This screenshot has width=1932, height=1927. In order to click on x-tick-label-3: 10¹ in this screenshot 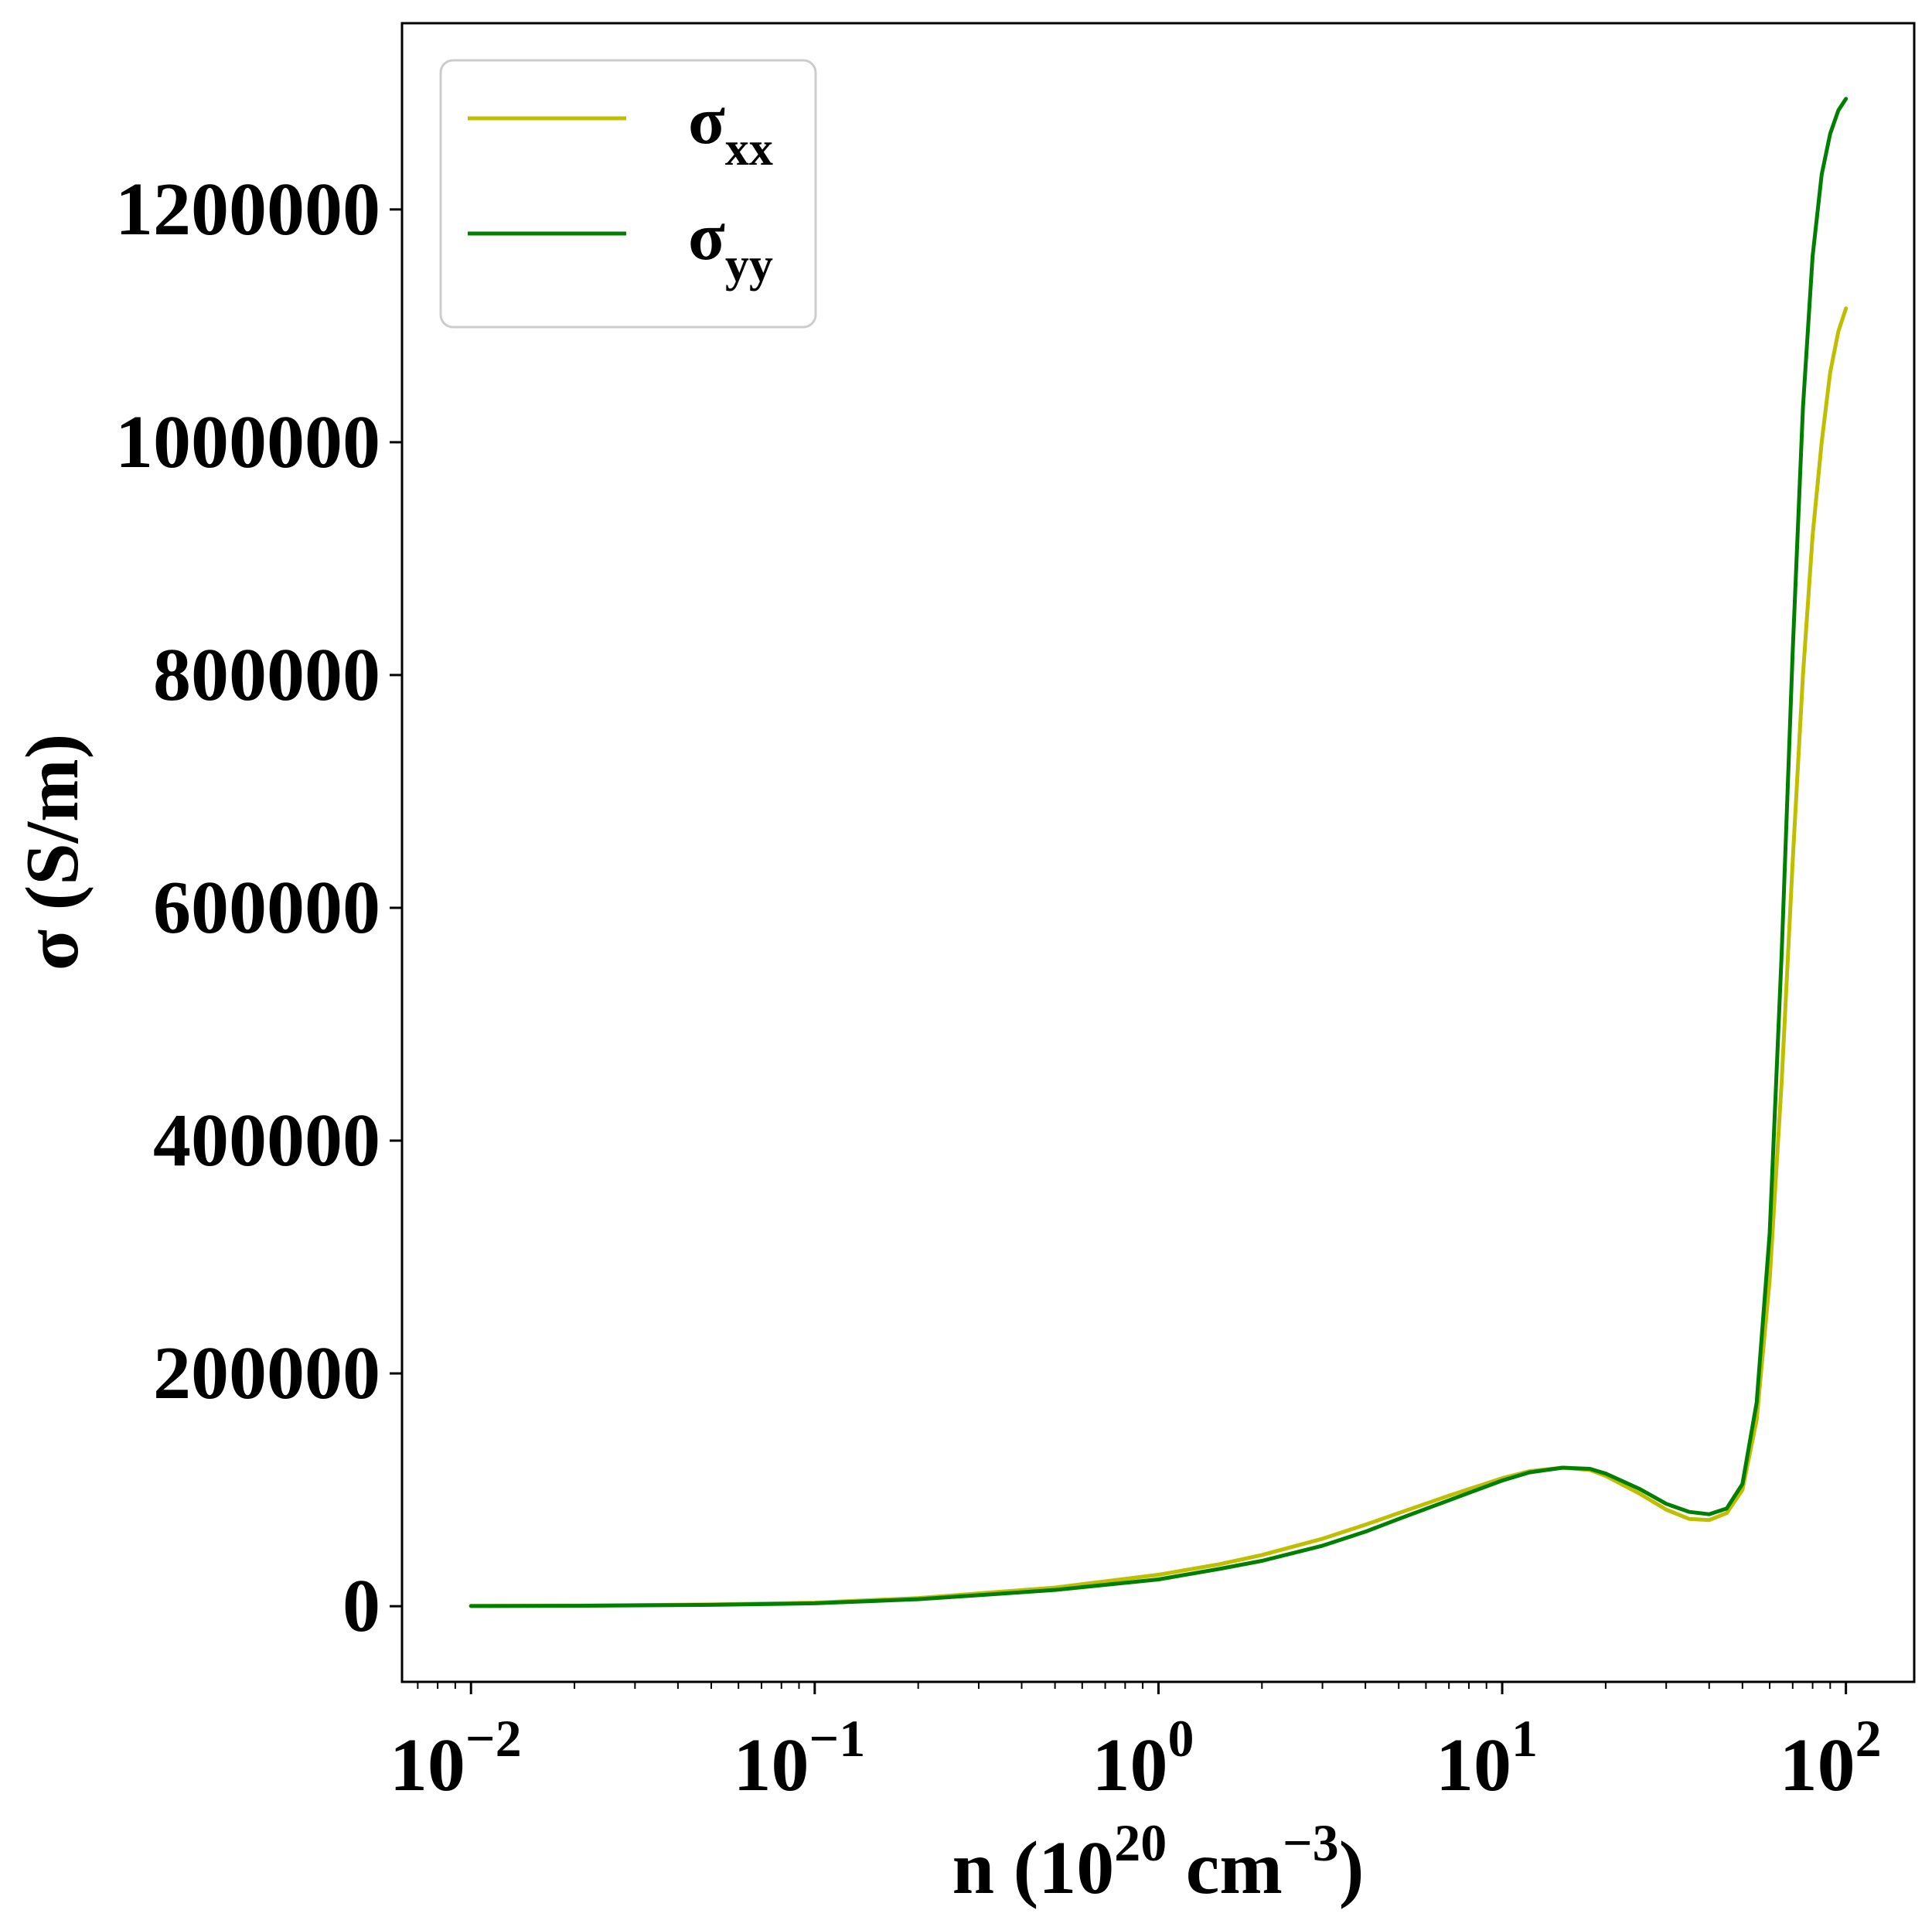, I will do `click(1487, 1758)`.